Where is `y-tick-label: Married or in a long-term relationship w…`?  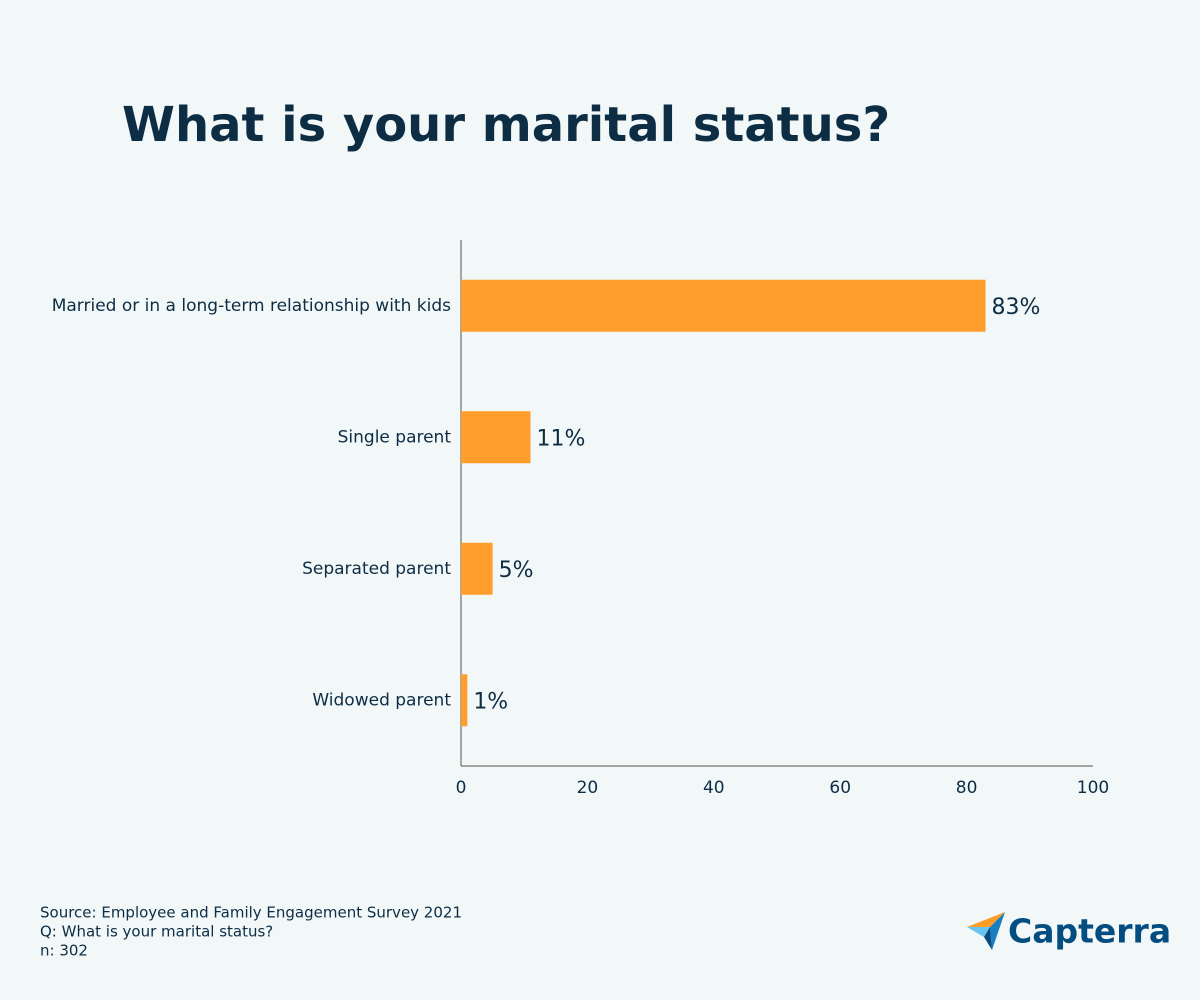 y-tick-label: Married or in a long-term relationship w… is located at coordinates (251, 306).